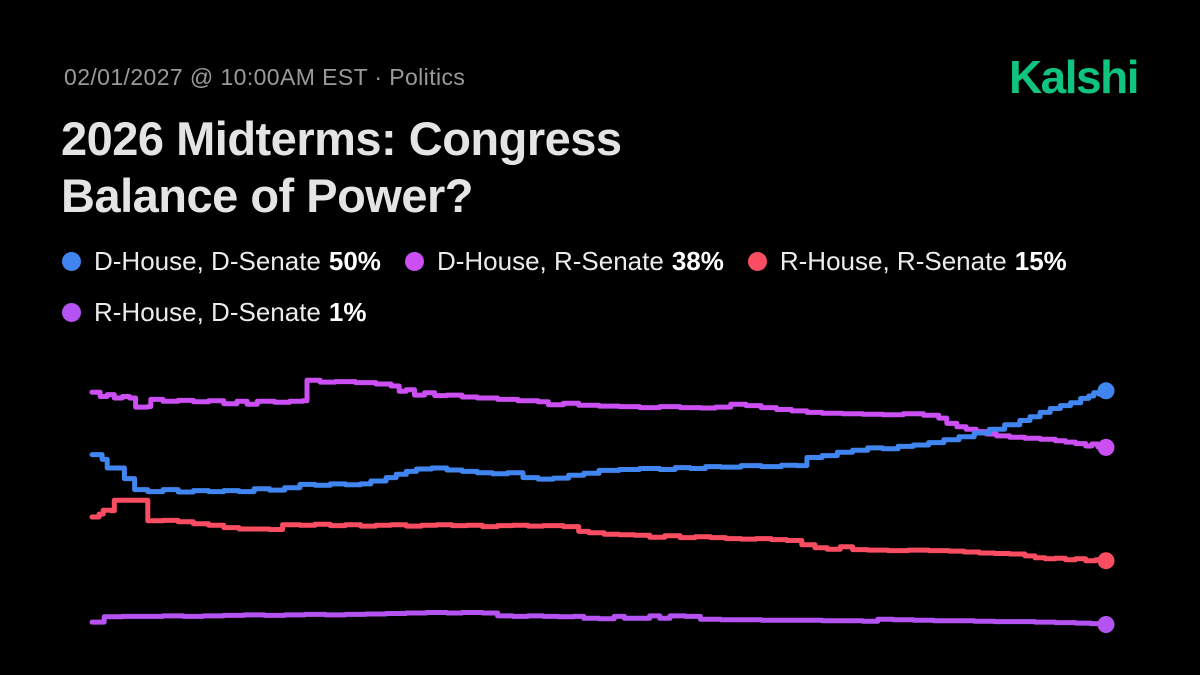 The width and height of the screenshot is (1200, 675). I want to click on series-value: 38%, so click(697, 261).